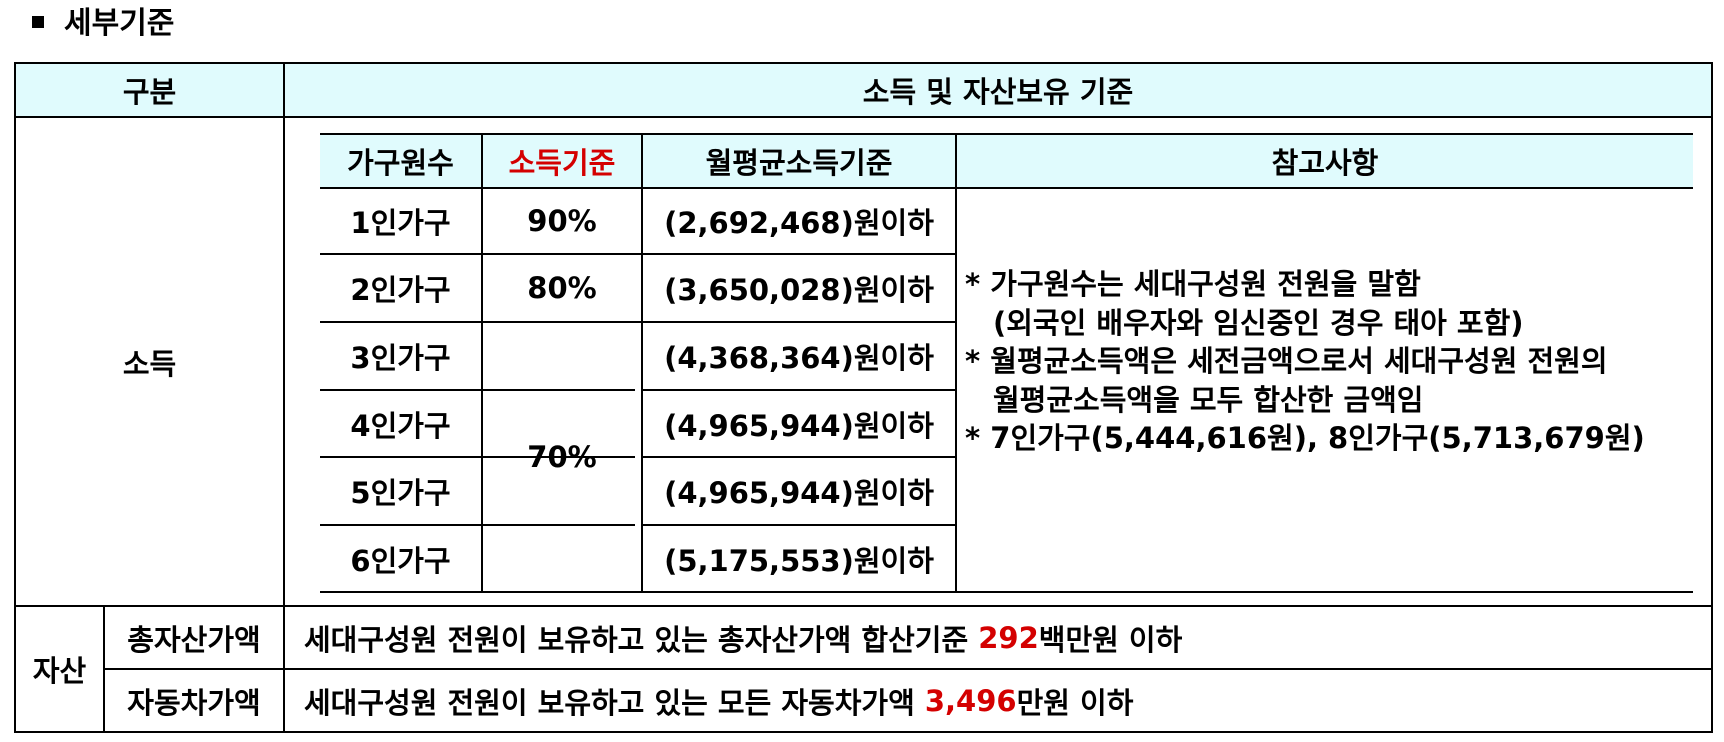 This screenshot has width=1724, height=742. Describe the element at coordinates (799, 560) in the screenshot. I see `amount-6: (5,175,553)원이하` at that location.